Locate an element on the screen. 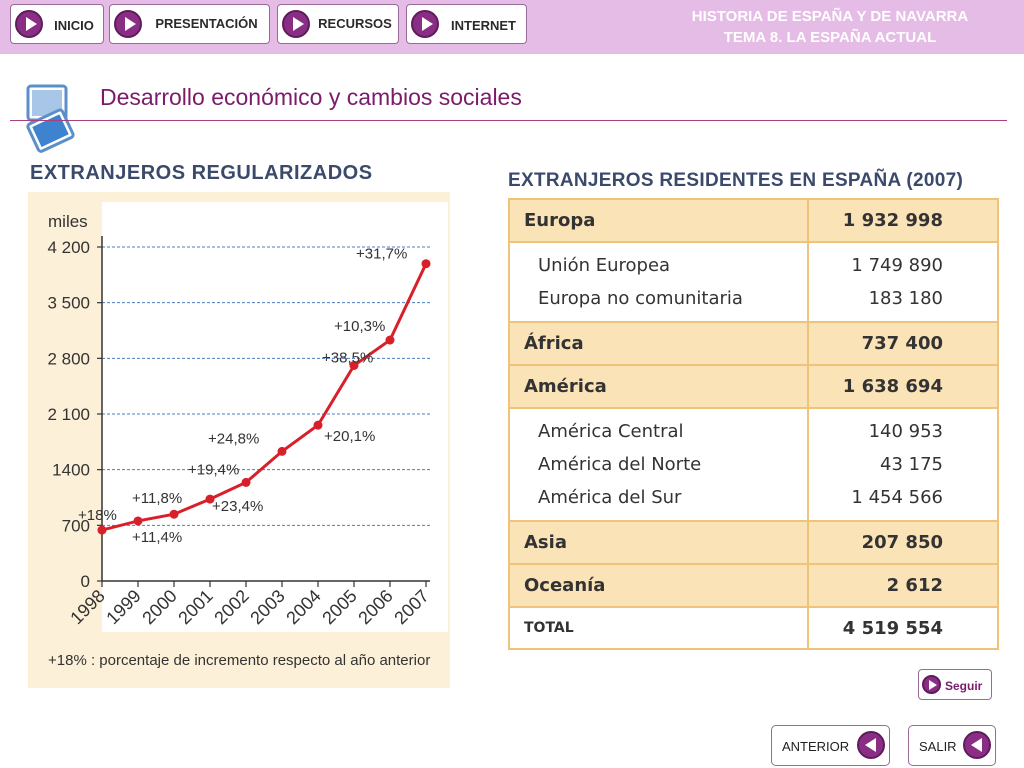  title-underline is located at coordinates (508, 120).